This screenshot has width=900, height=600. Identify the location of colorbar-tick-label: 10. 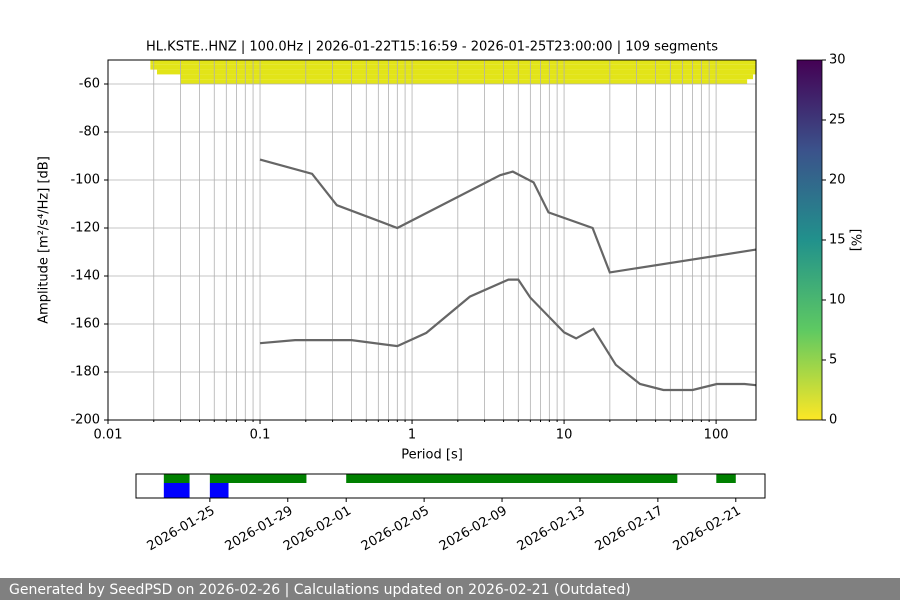
(837, 300).